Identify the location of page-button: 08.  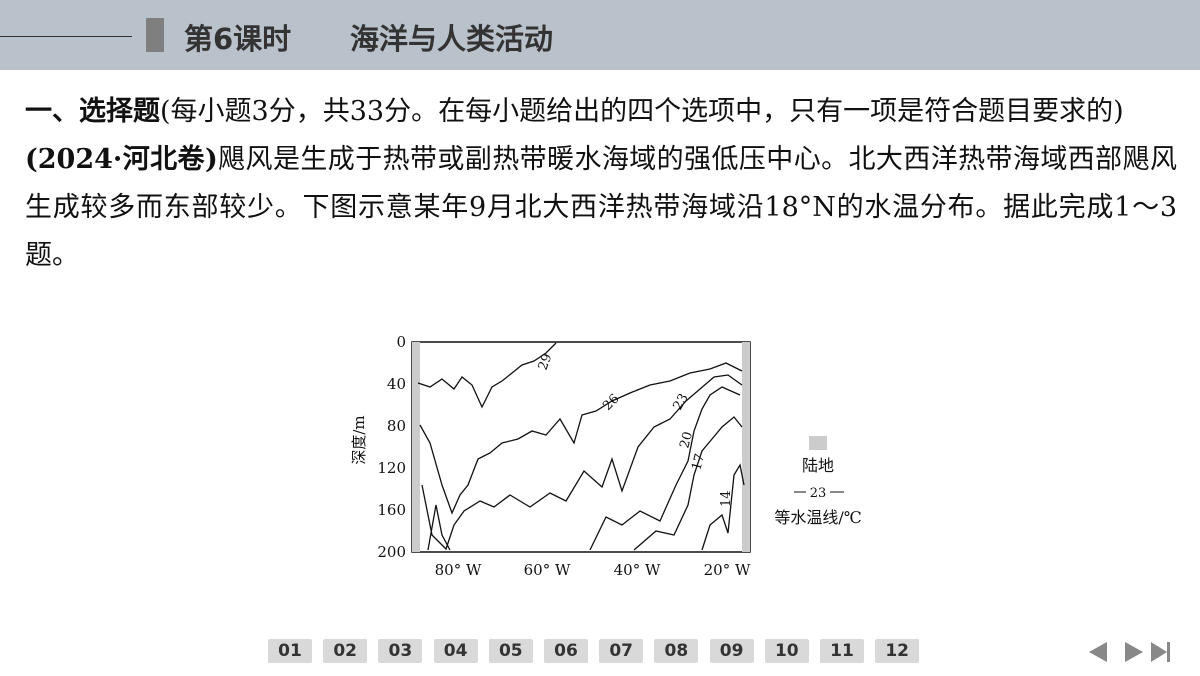
(676, 651).